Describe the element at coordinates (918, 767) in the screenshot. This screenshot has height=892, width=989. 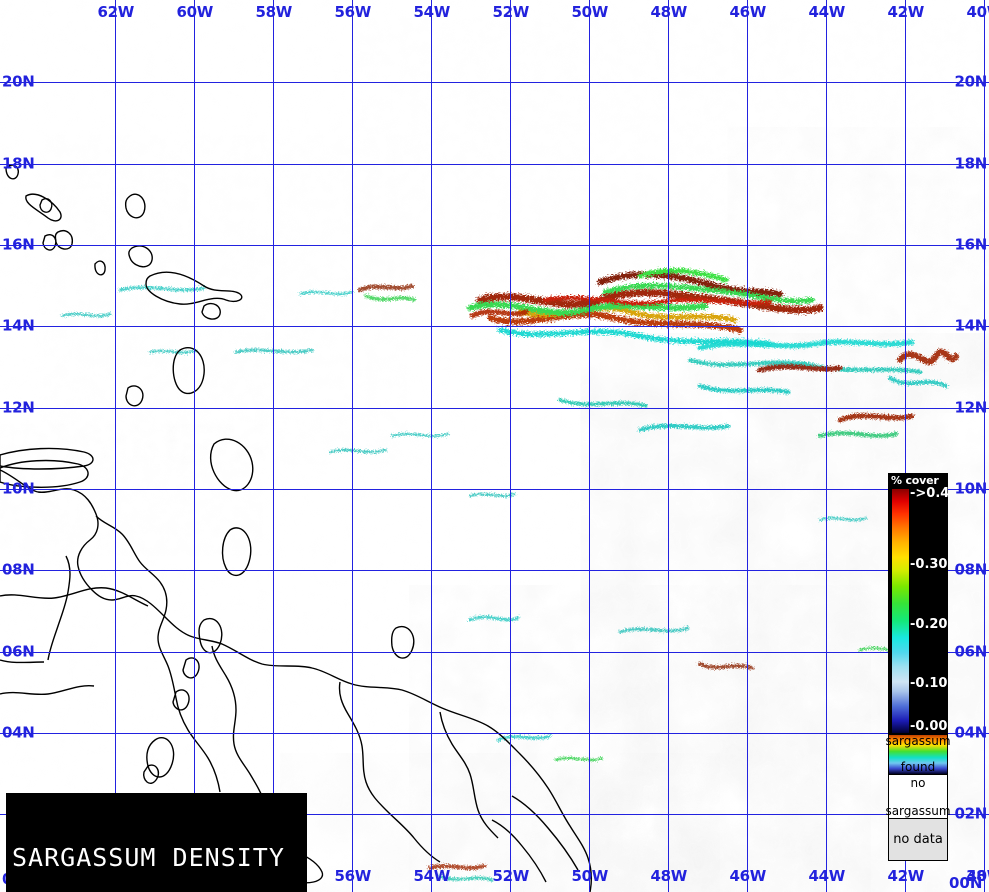
I see `legend-found-line2: found` at that location.